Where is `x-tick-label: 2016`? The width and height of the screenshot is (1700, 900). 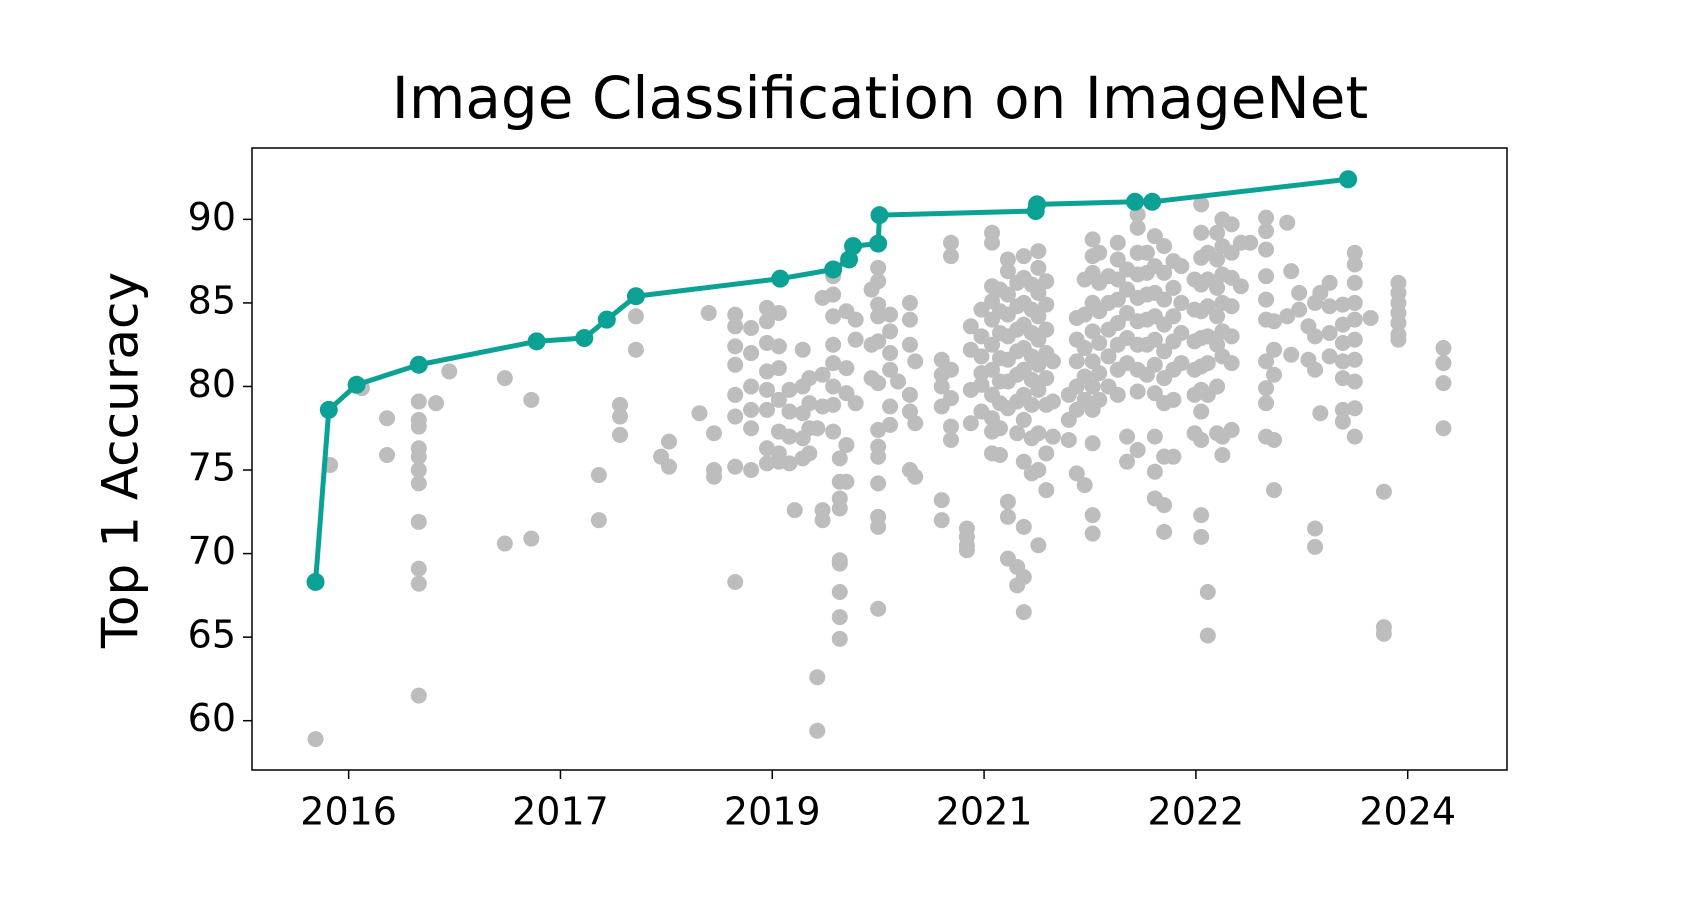
x-tick-label: 2016 is located at coordinates (348, 812).